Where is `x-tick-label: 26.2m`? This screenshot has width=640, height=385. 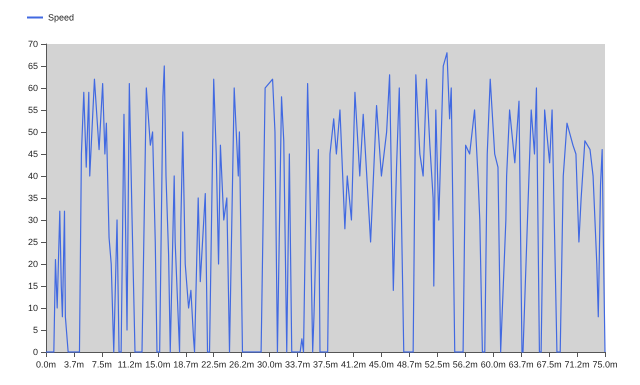
x-tick-label: 26.2m is located at coordinates (241, 365).